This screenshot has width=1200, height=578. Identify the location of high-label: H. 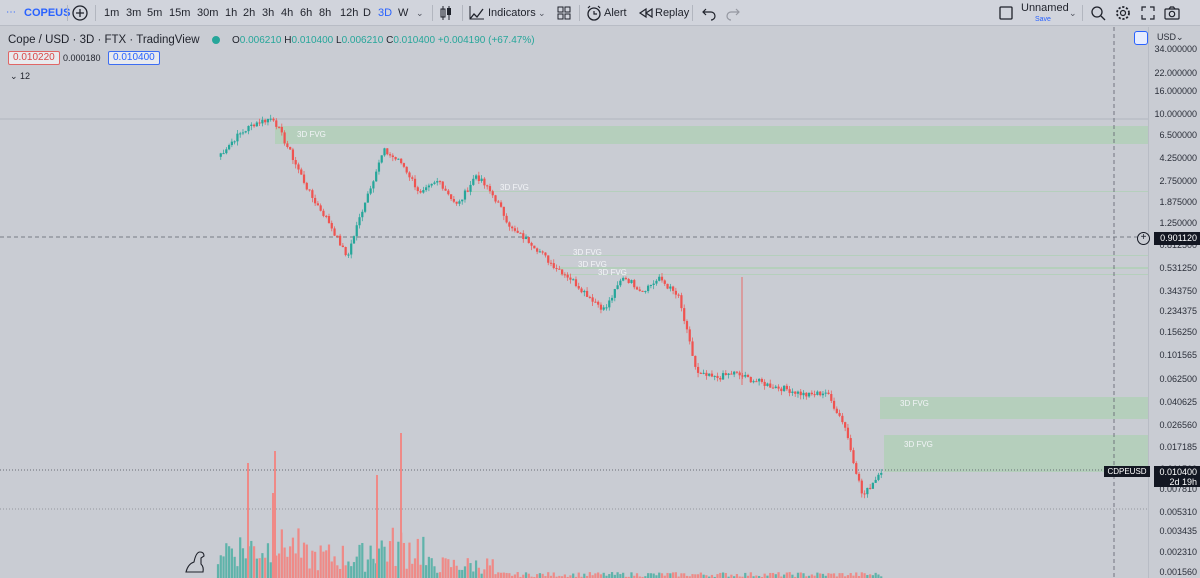
(288, 40).